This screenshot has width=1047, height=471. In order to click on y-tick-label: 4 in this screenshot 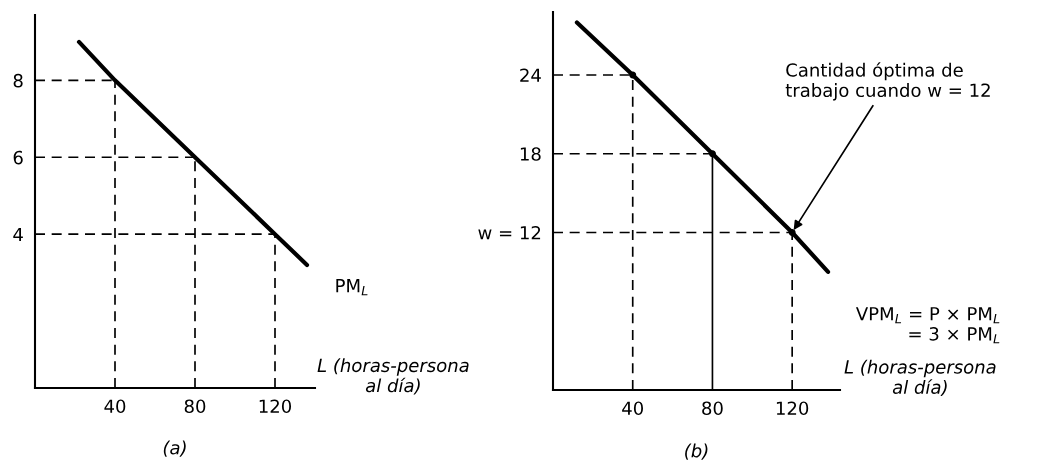, I will do `click(18, 234)`.